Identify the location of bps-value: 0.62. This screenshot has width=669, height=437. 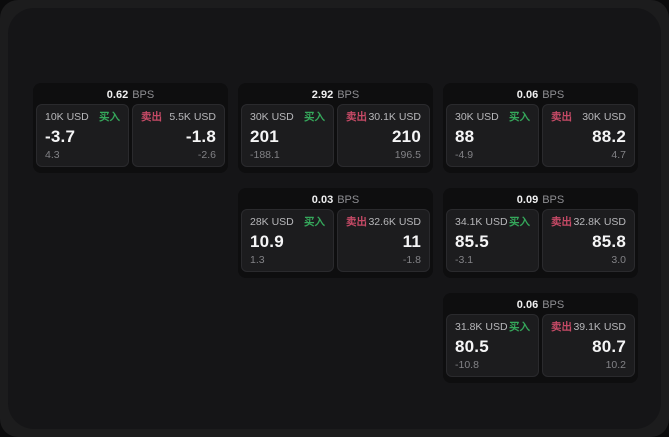
(117, 95).